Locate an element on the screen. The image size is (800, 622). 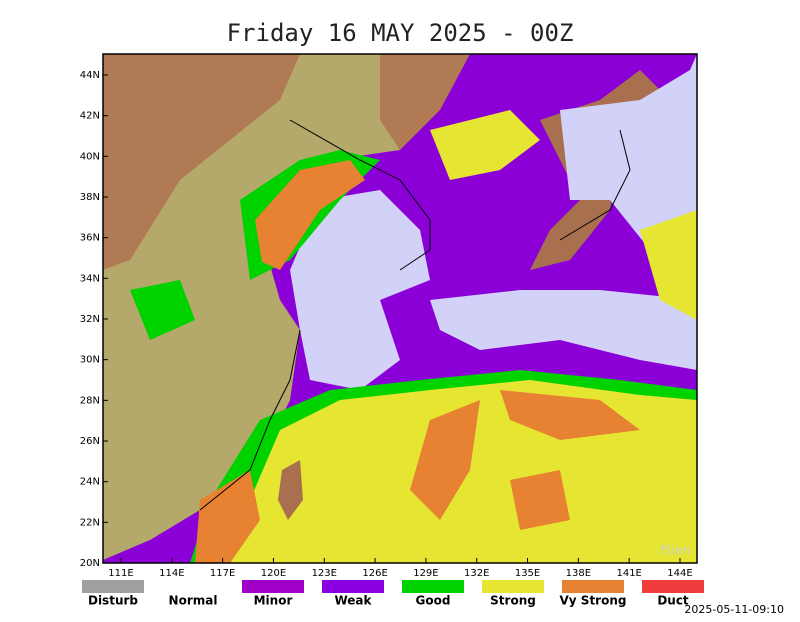
watermark: f5len is located at coordinates (675, 551).